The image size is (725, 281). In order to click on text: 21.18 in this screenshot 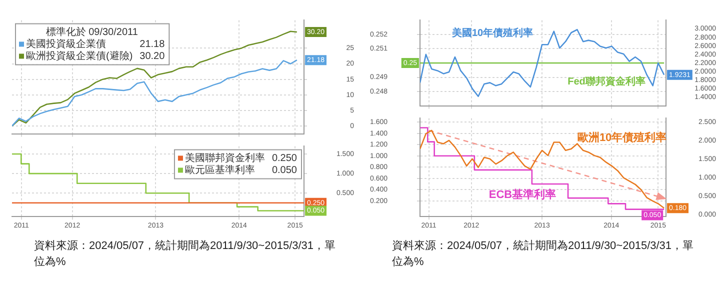, I will do `click(152, 44)`.